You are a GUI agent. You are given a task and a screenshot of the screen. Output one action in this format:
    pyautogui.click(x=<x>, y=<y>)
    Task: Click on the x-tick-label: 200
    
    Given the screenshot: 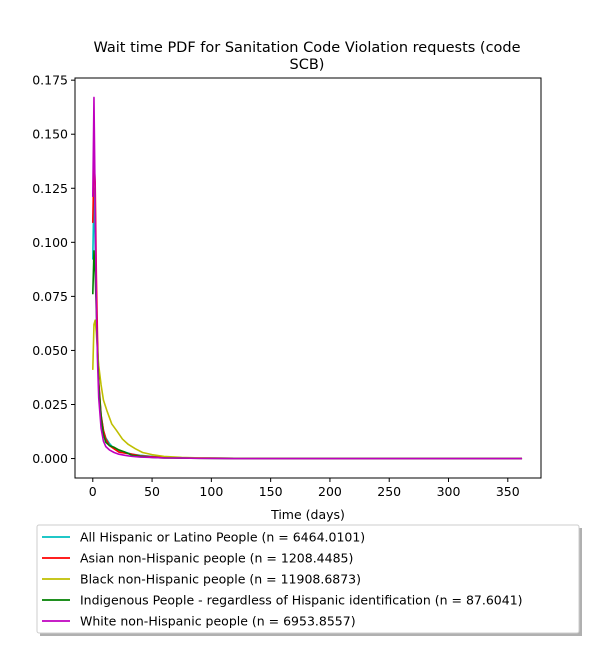 What is the action you would take?
    pyautogui.click(x=330, y=491)
    